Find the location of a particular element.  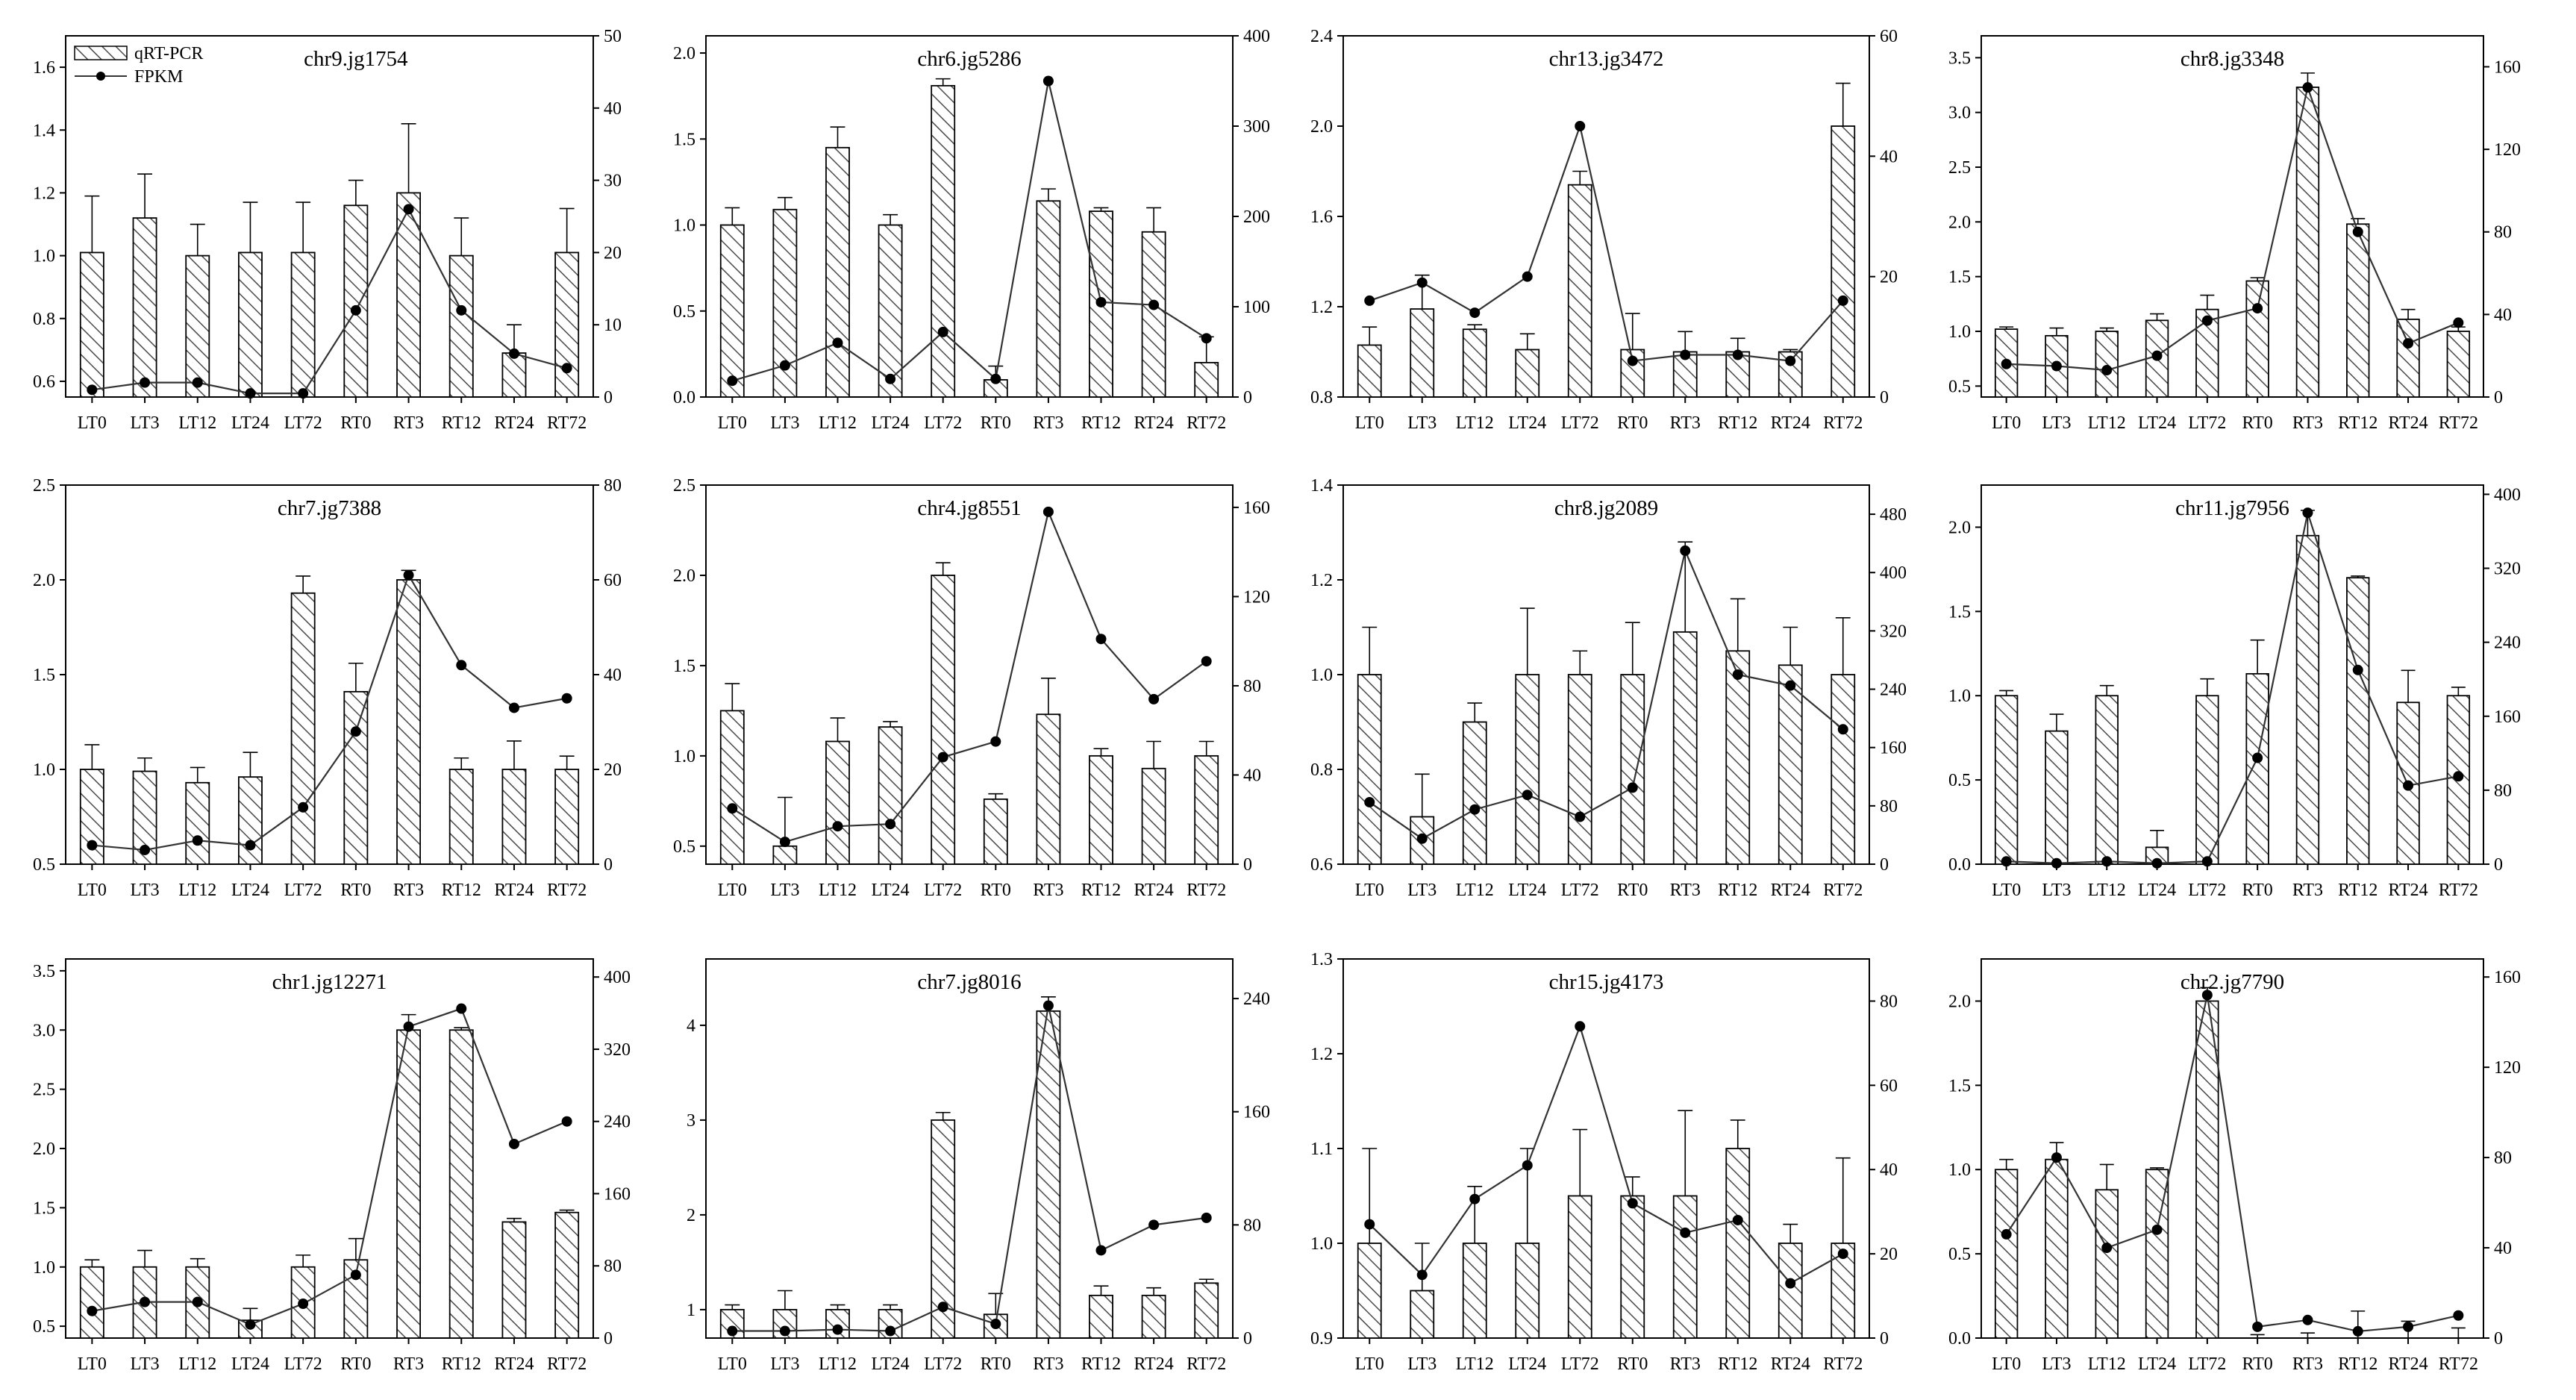

y-right-tick-label: 320 is located at coordinates (617, 1050).